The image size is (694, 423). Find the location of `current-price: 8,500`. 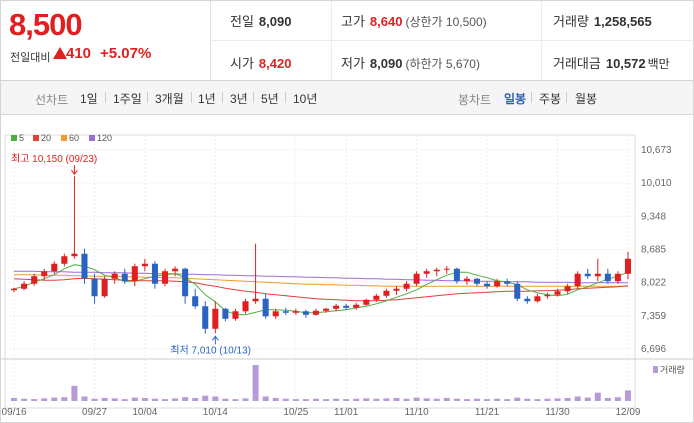

current-price: 8,500 is located at coordinates (46, 24).